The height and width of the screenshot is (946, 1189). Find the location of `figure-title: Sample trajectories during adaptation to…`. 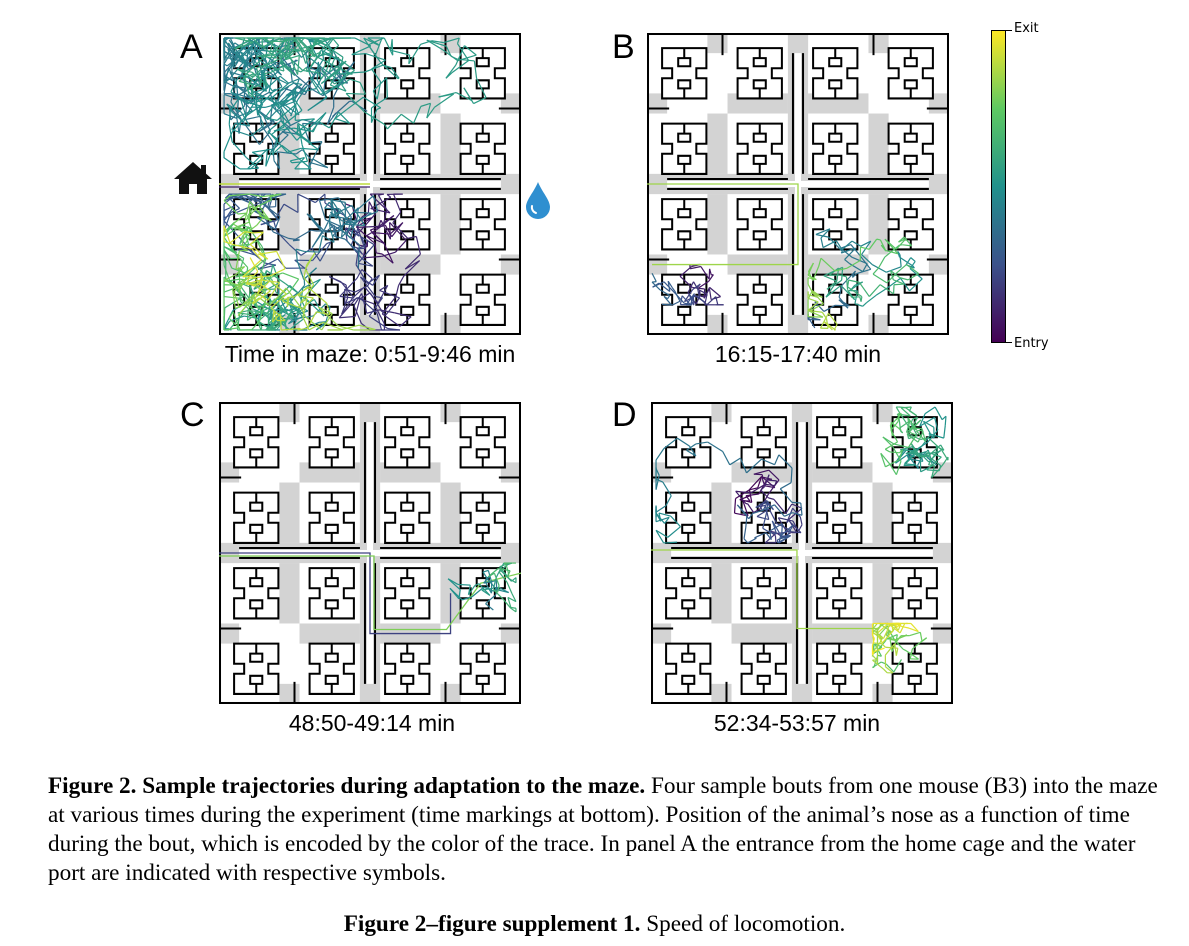

figure-title: Sample trajectories during adaptation to… is located at coordinates (394, 786).